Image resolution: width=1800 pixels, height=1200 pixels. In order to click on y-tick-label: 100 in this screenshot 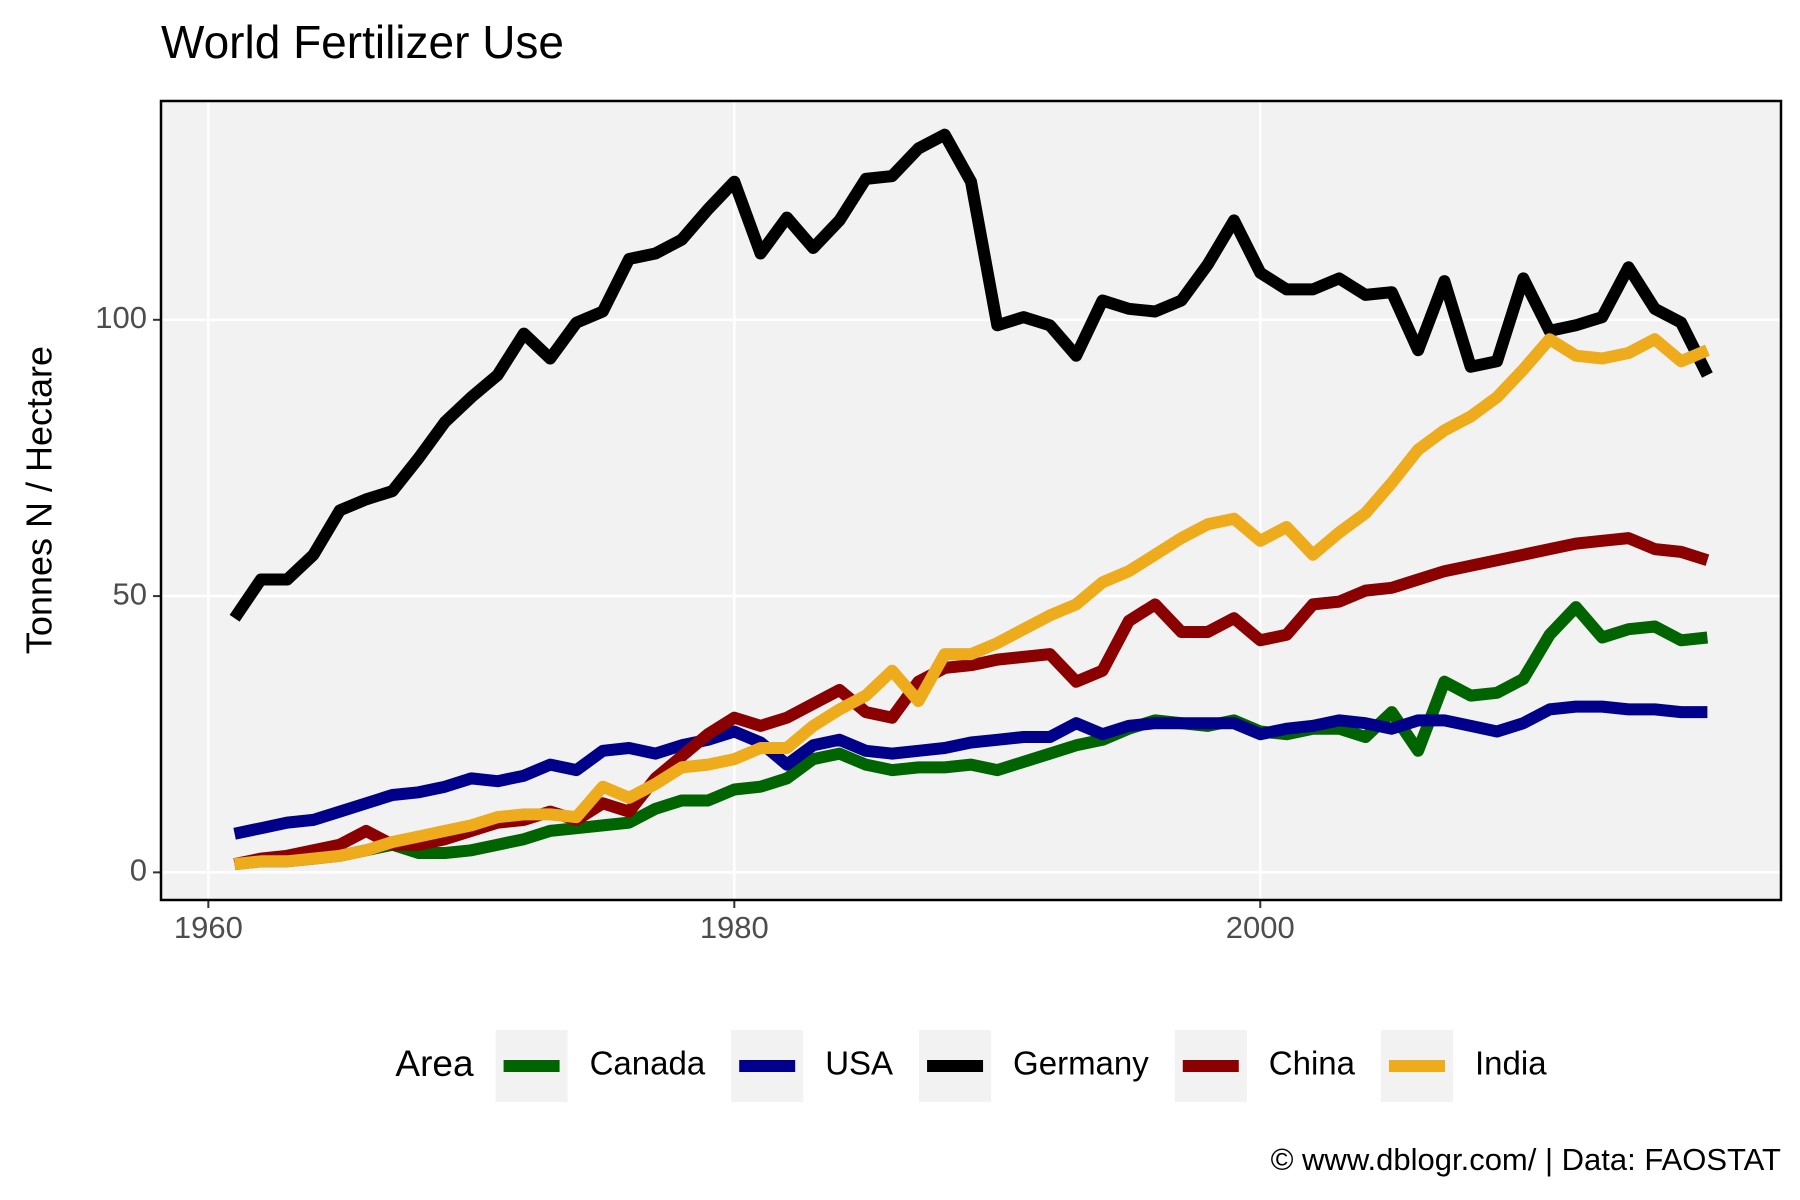, I will do `click(121, 317)`.